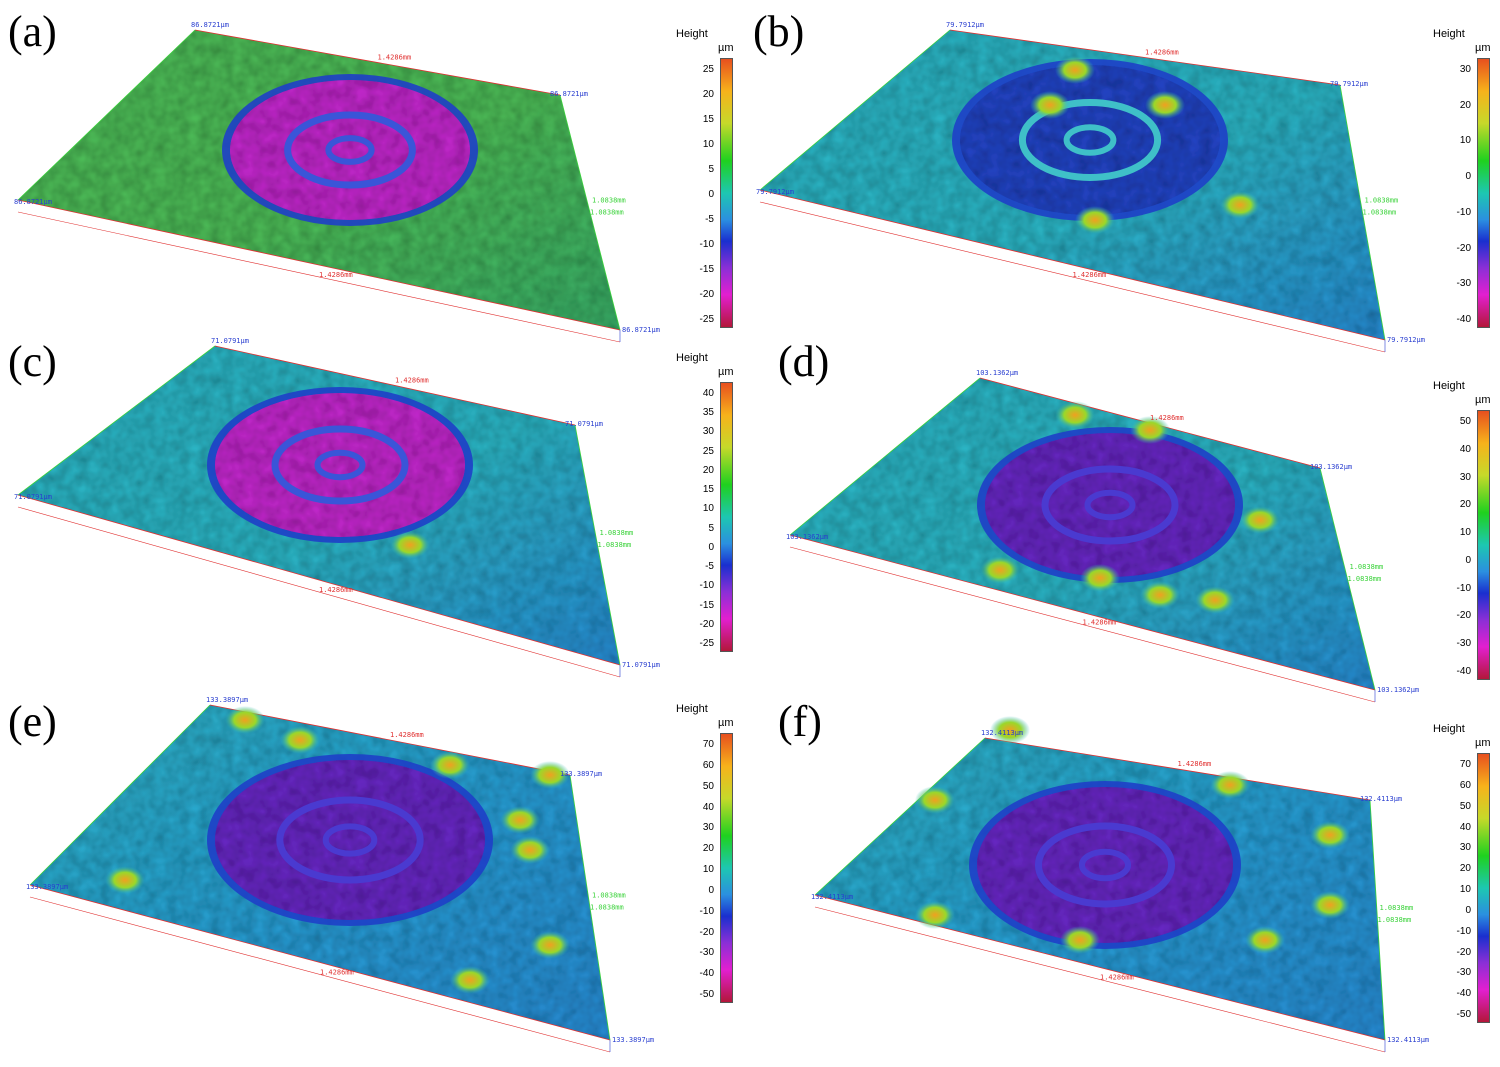  What do you see at coordinates (641, 330) in the screenshot?
I see `dim-height-bottom: 86.8721µm` at bounding box center [641, 330].